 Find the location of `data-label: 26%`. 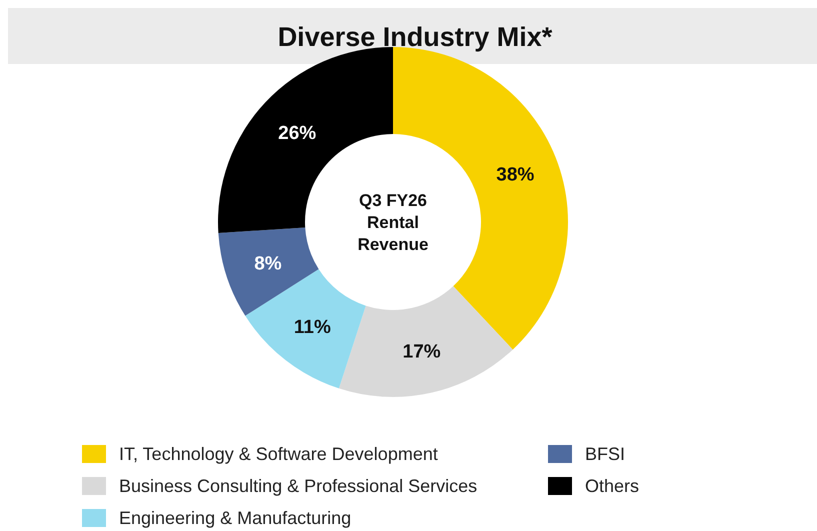

data-label: 26% is located at coordinates (297, 133).